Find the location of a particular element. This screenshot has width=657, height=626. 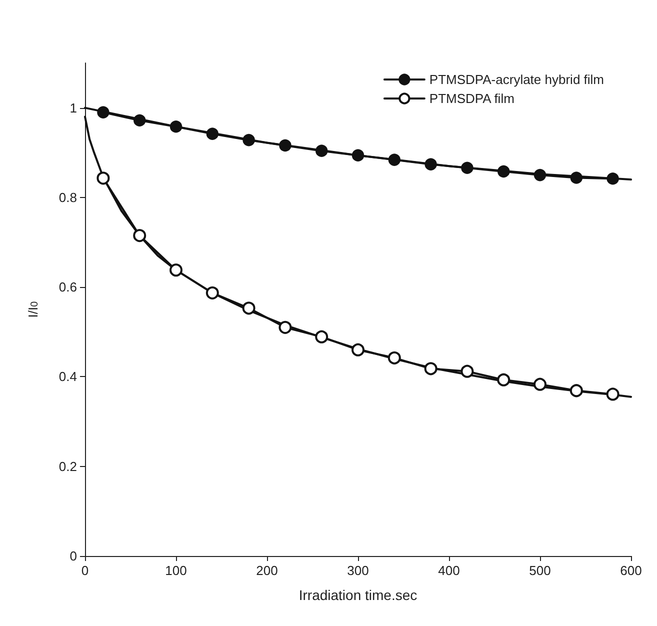

y-tick-label: 0.4 is located at coordinates (67, 376).